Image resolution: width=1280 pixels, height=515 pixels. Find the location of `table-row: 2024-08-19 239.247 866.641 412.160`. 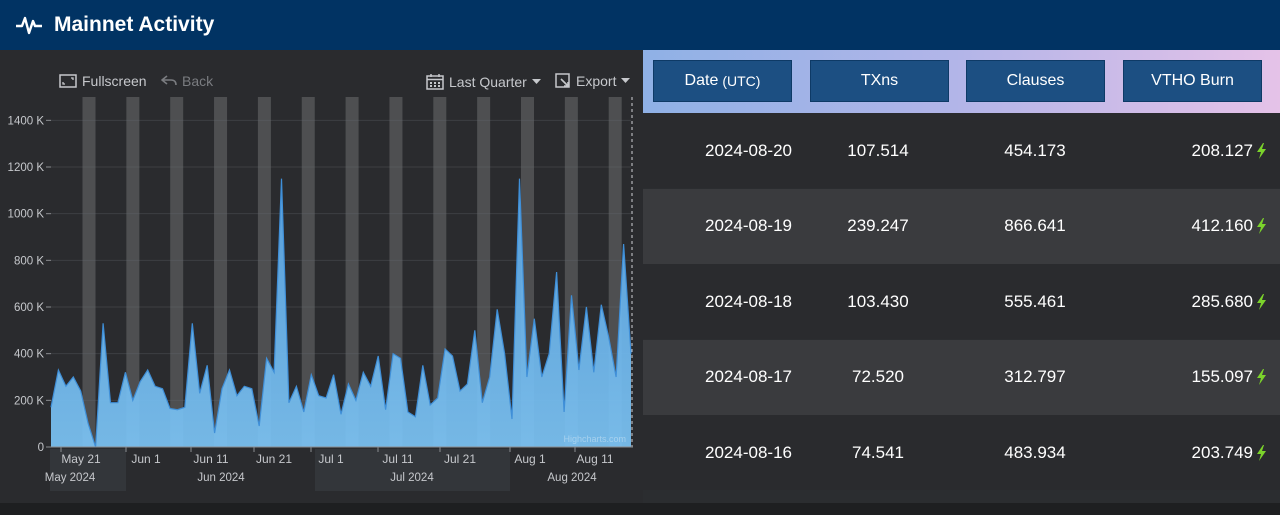

table-row: 2024-08-19 239.247 866.641 412.160 is located at coordinates (961, 226).